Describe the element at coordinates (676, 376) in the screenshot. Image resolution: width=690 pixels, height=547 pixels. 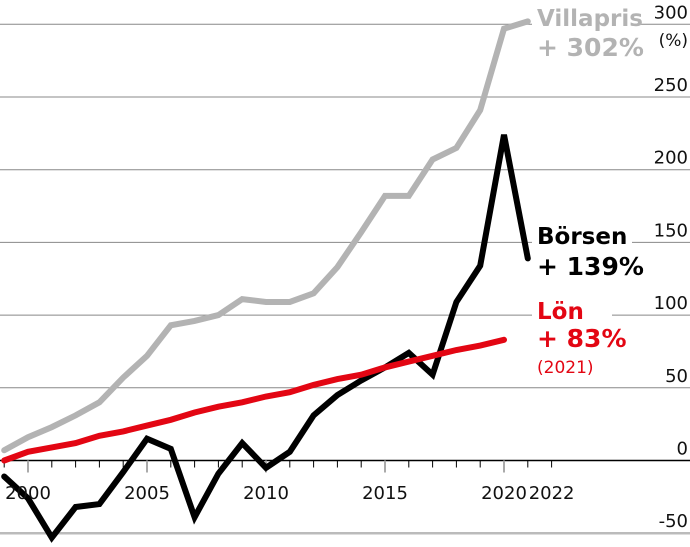
I see `y-tick-label: 50` at that location.